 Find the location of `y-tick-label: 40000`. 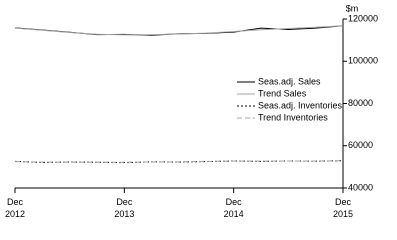

y-tick-label: 40000 is located at coordinates (360, 187).